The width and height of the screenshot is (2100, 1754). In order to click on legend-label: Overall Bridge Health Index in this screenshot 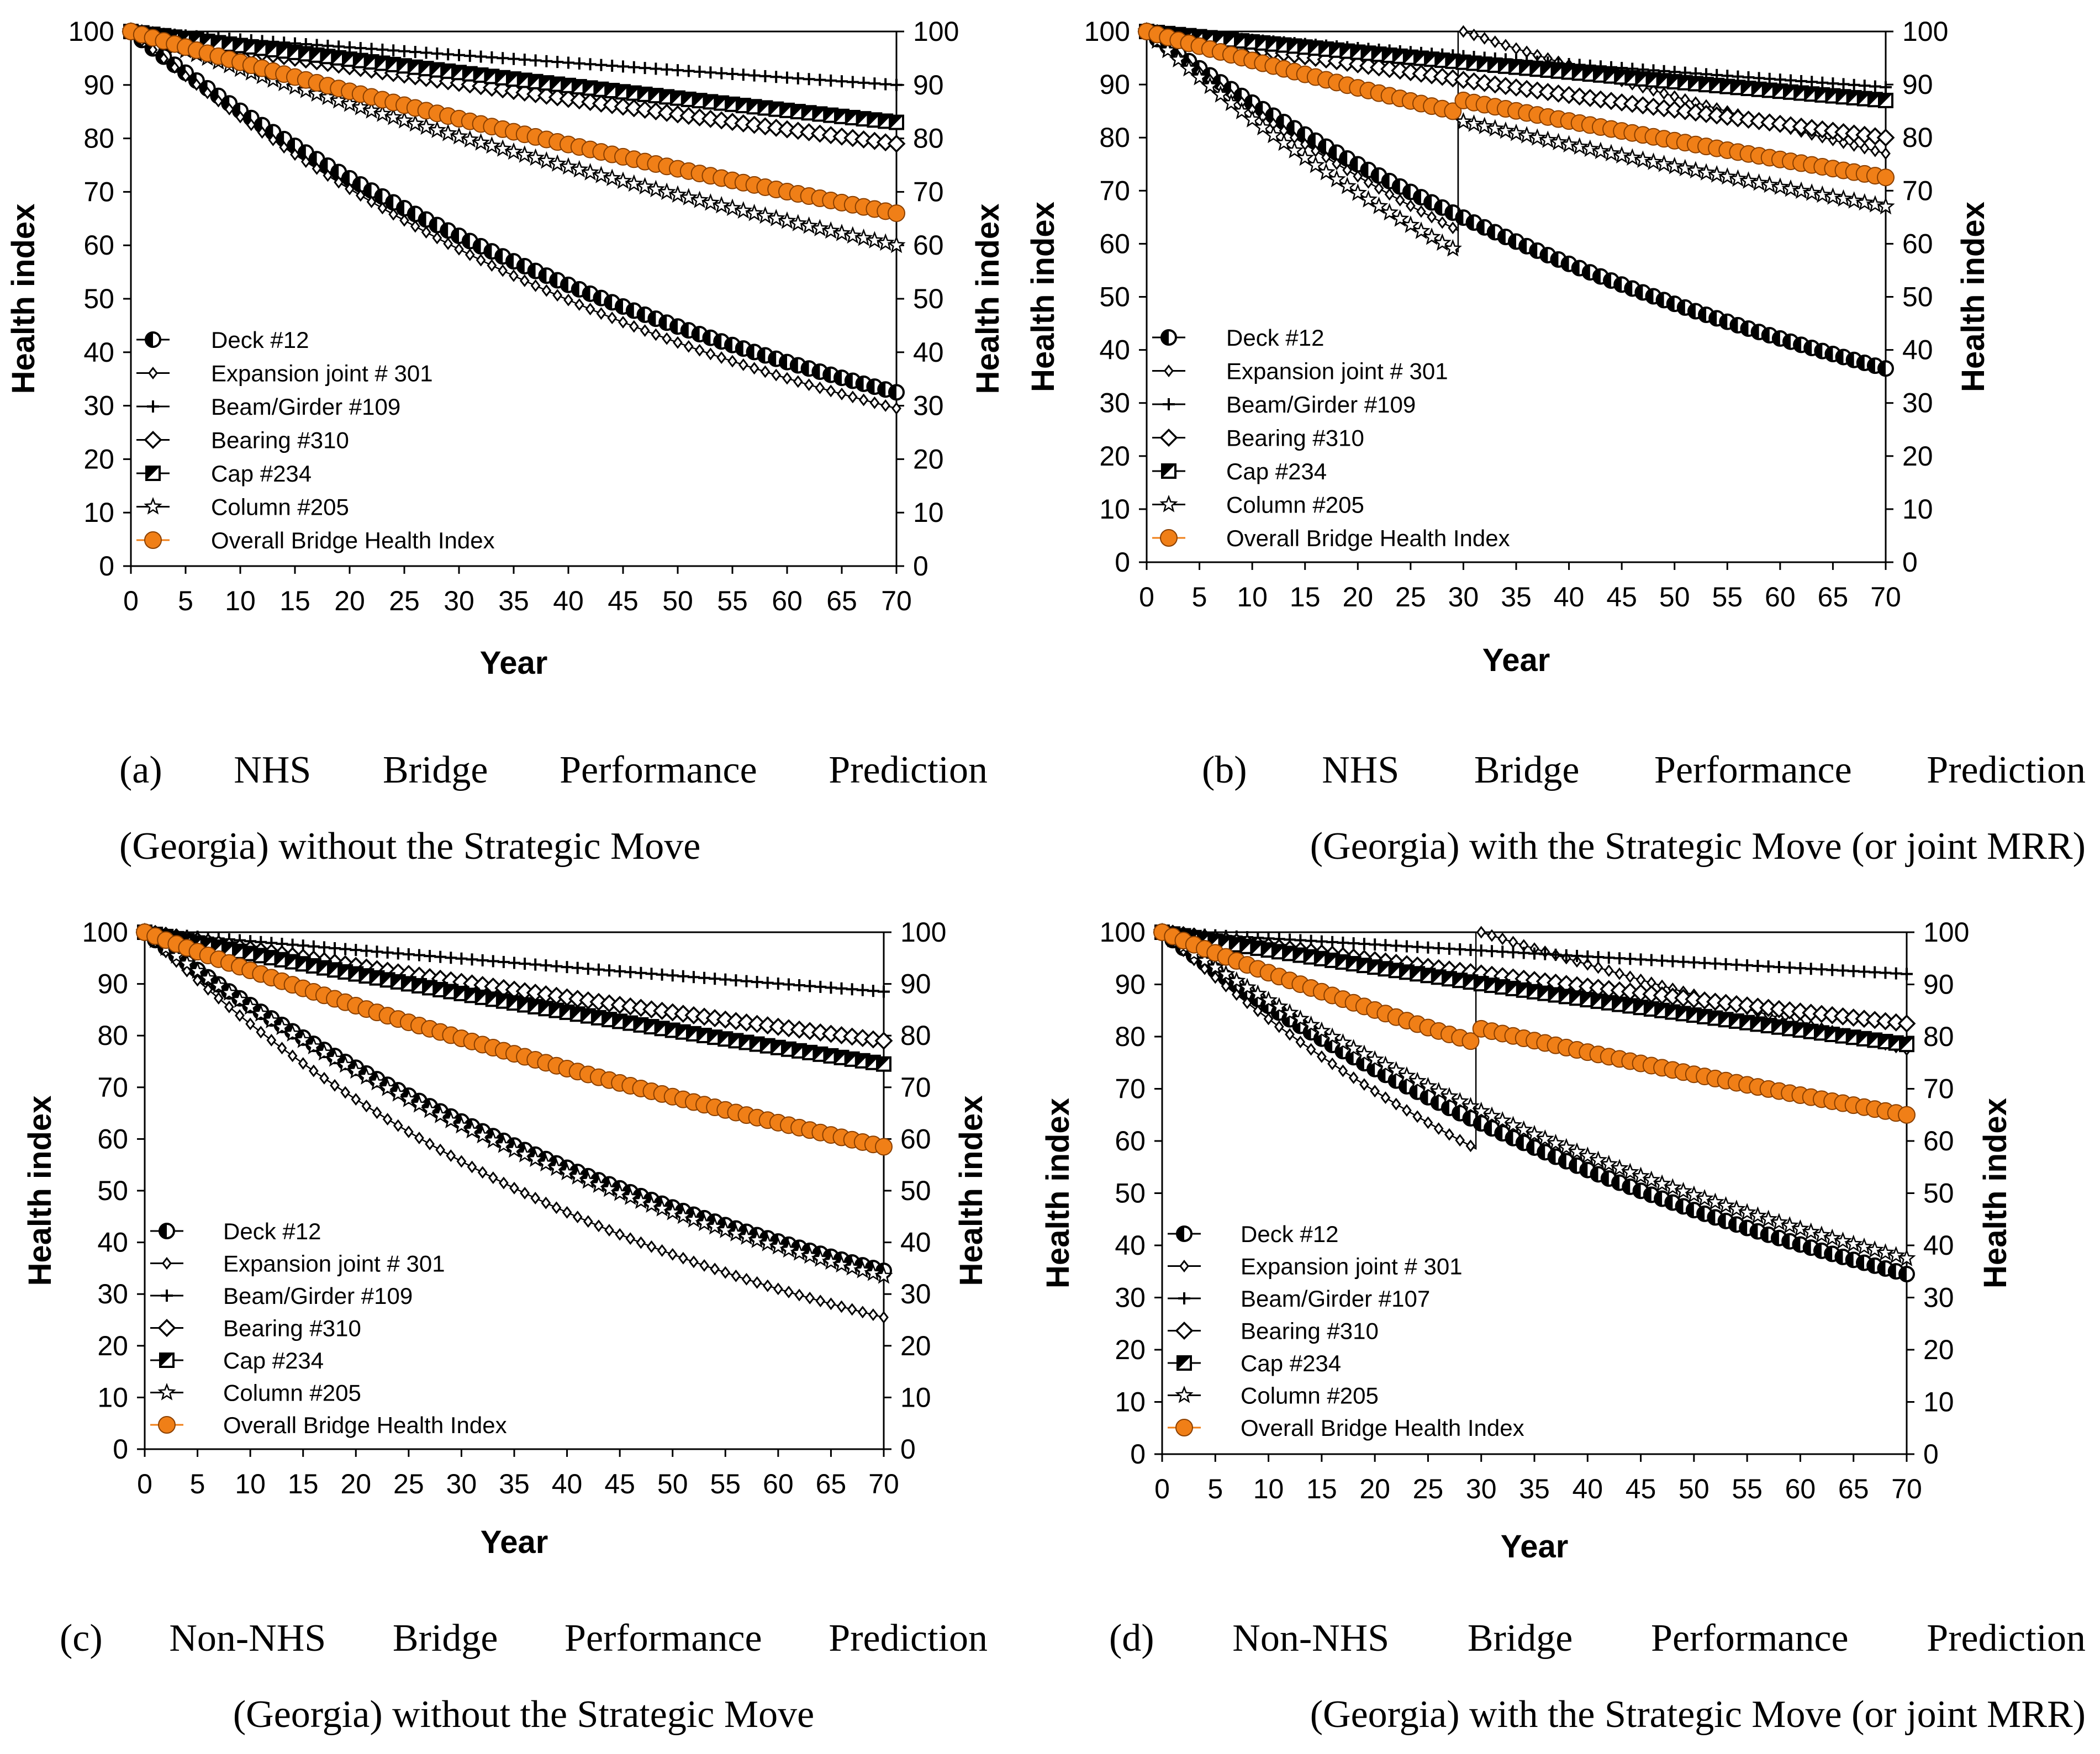, I will do `click(365, 1425)`.